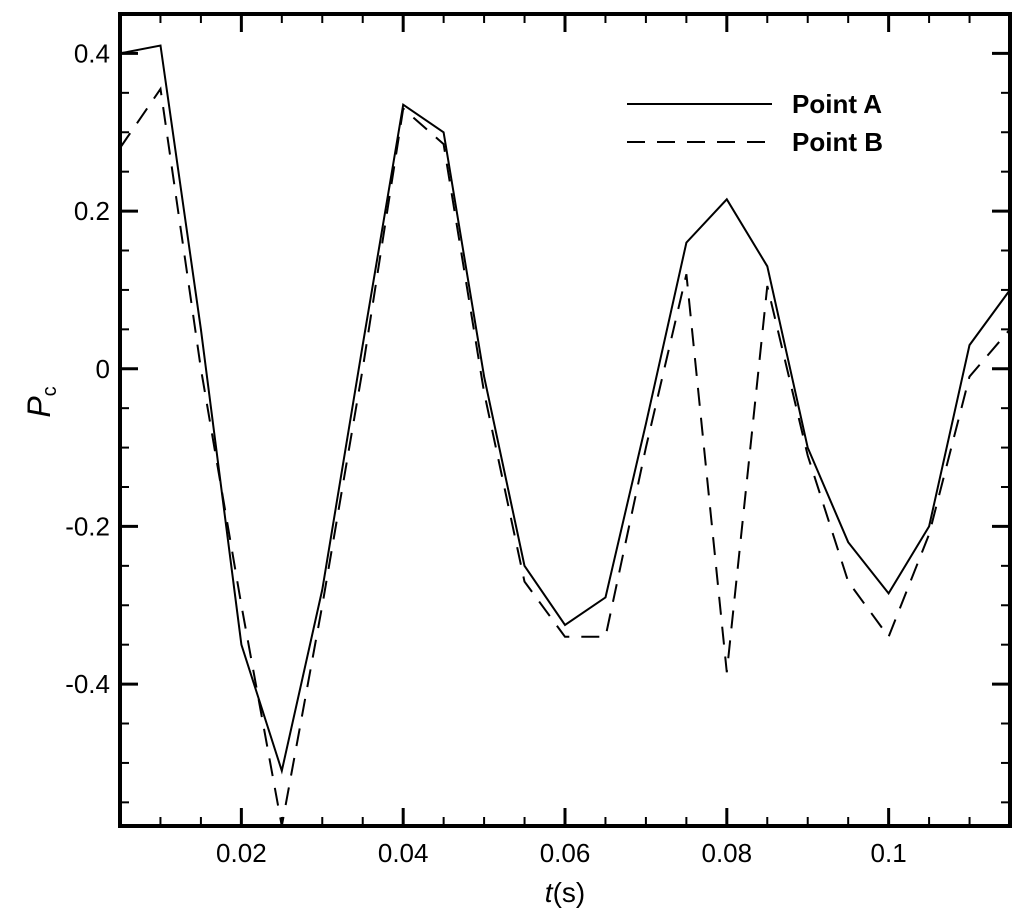 The height and width of the screenshot is (915, 1023). What do you see at coordinates (241, 853) in the screenshot?
I see `x-tick-label: 0.02` at bounding box center [241, 853].